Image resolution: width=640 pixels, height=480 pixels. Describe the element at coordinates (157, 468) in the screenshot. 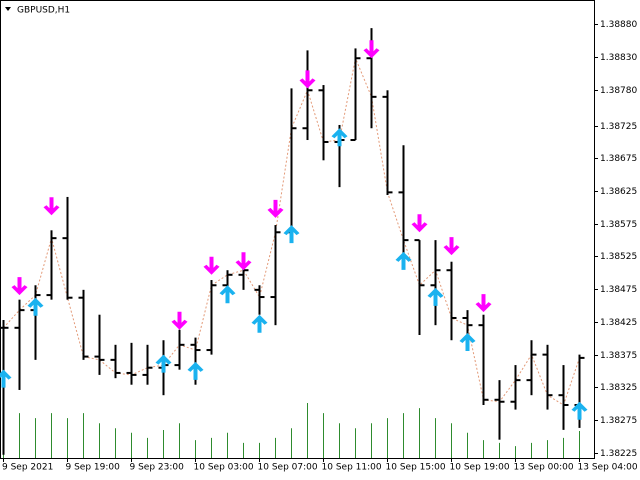

I see `x-tick-label: 9 Sep 23:00` at that location.